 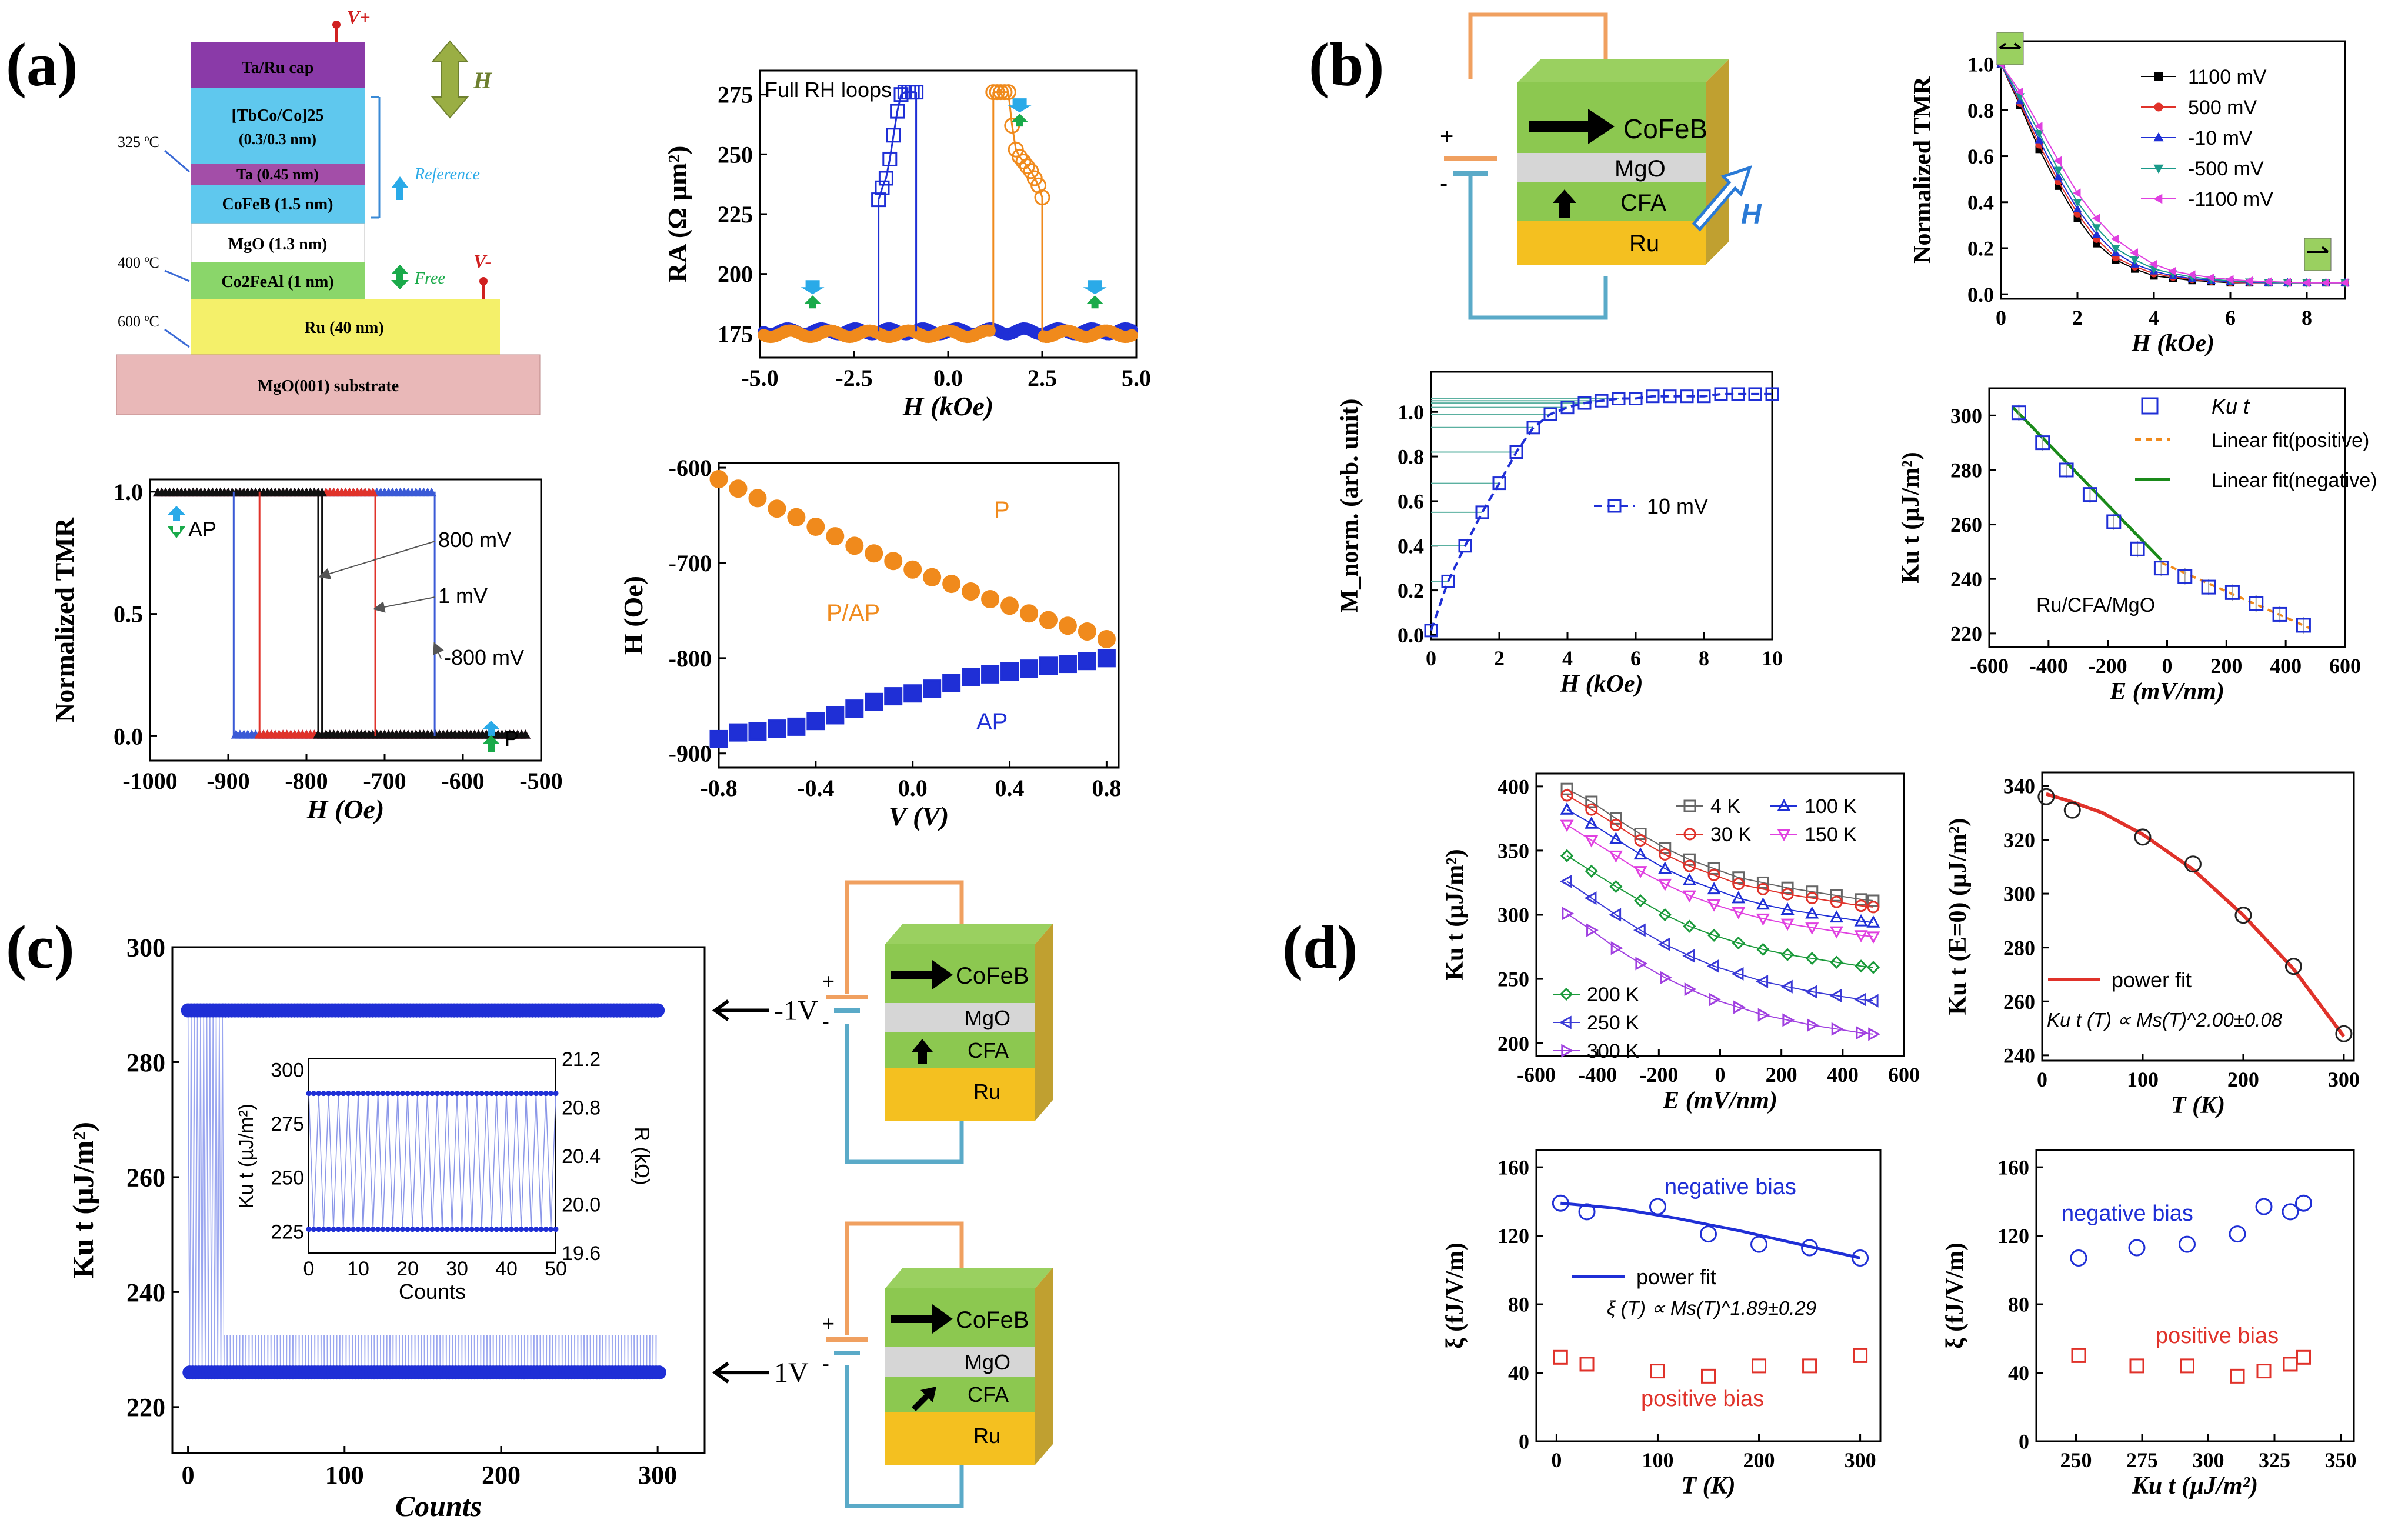 What do you see at coordinates (815, 788) in the screenshot?
I see `a_hv-xtick-label: -0.4` at bounding box center [815, 788].